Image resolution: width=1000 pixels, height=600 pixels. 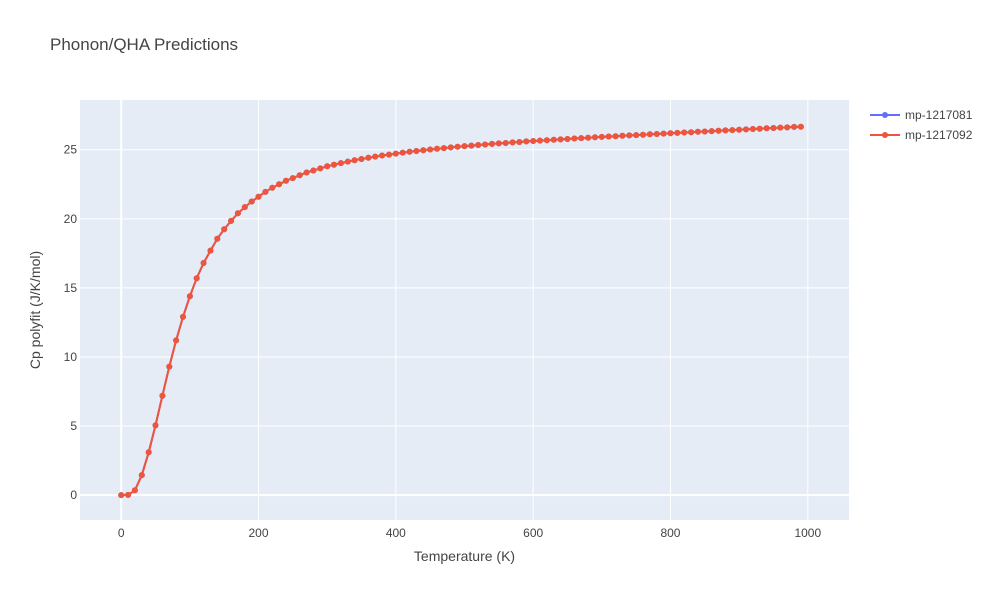 I want to click on legend-item: mp-1217081, so click(x=921, y=115).